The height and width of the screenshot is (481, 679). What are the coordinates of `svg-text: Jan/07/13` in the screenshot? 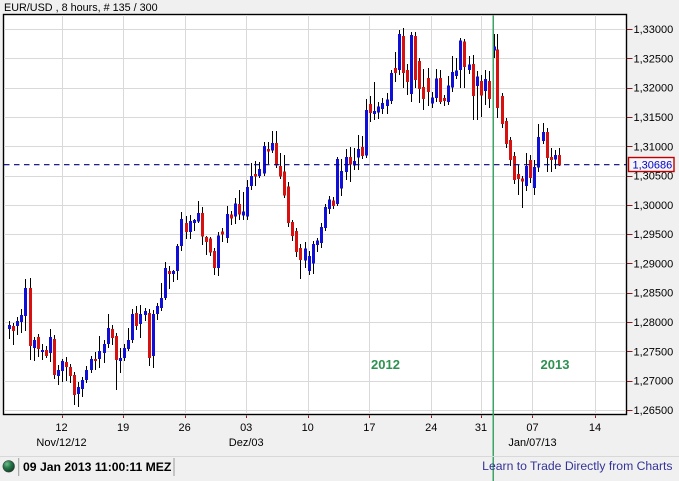 It's located at (532, 443).